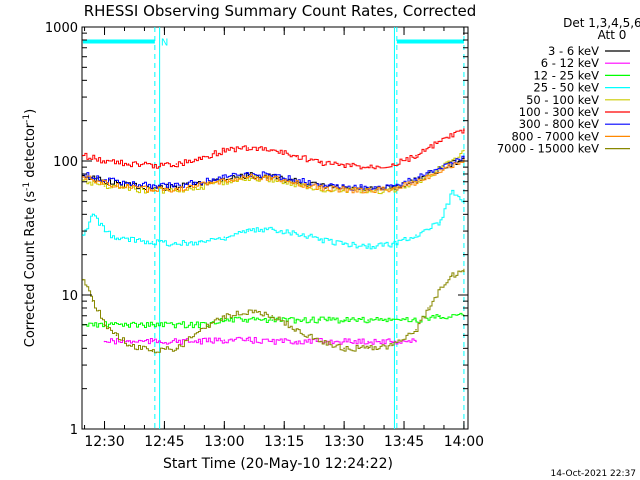  What do you see at coordinates (404, 442) in the screenshot?
I see `x-tick-label: 13:45` at bounding box center [404, 442].